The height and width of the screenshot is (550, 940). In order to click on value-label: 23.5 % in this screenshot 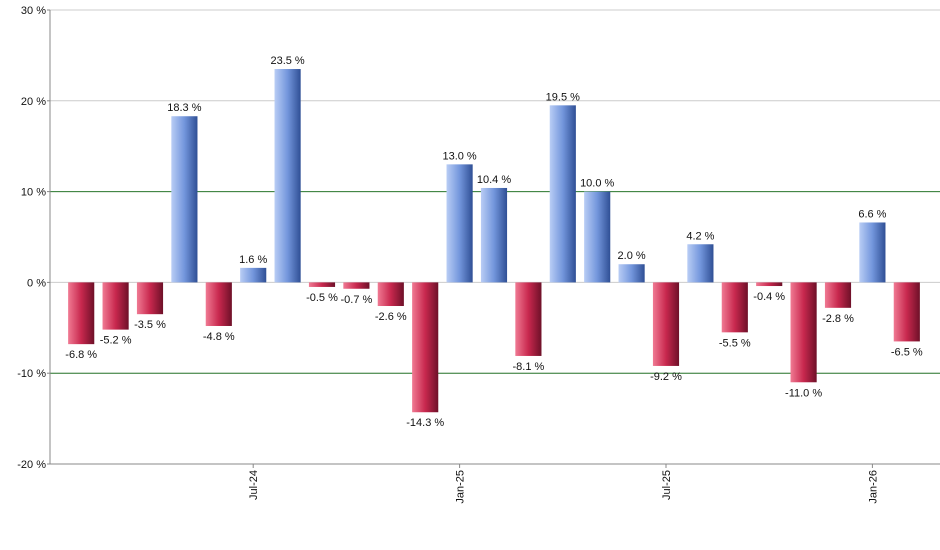, I will do `click(287, 61)`.